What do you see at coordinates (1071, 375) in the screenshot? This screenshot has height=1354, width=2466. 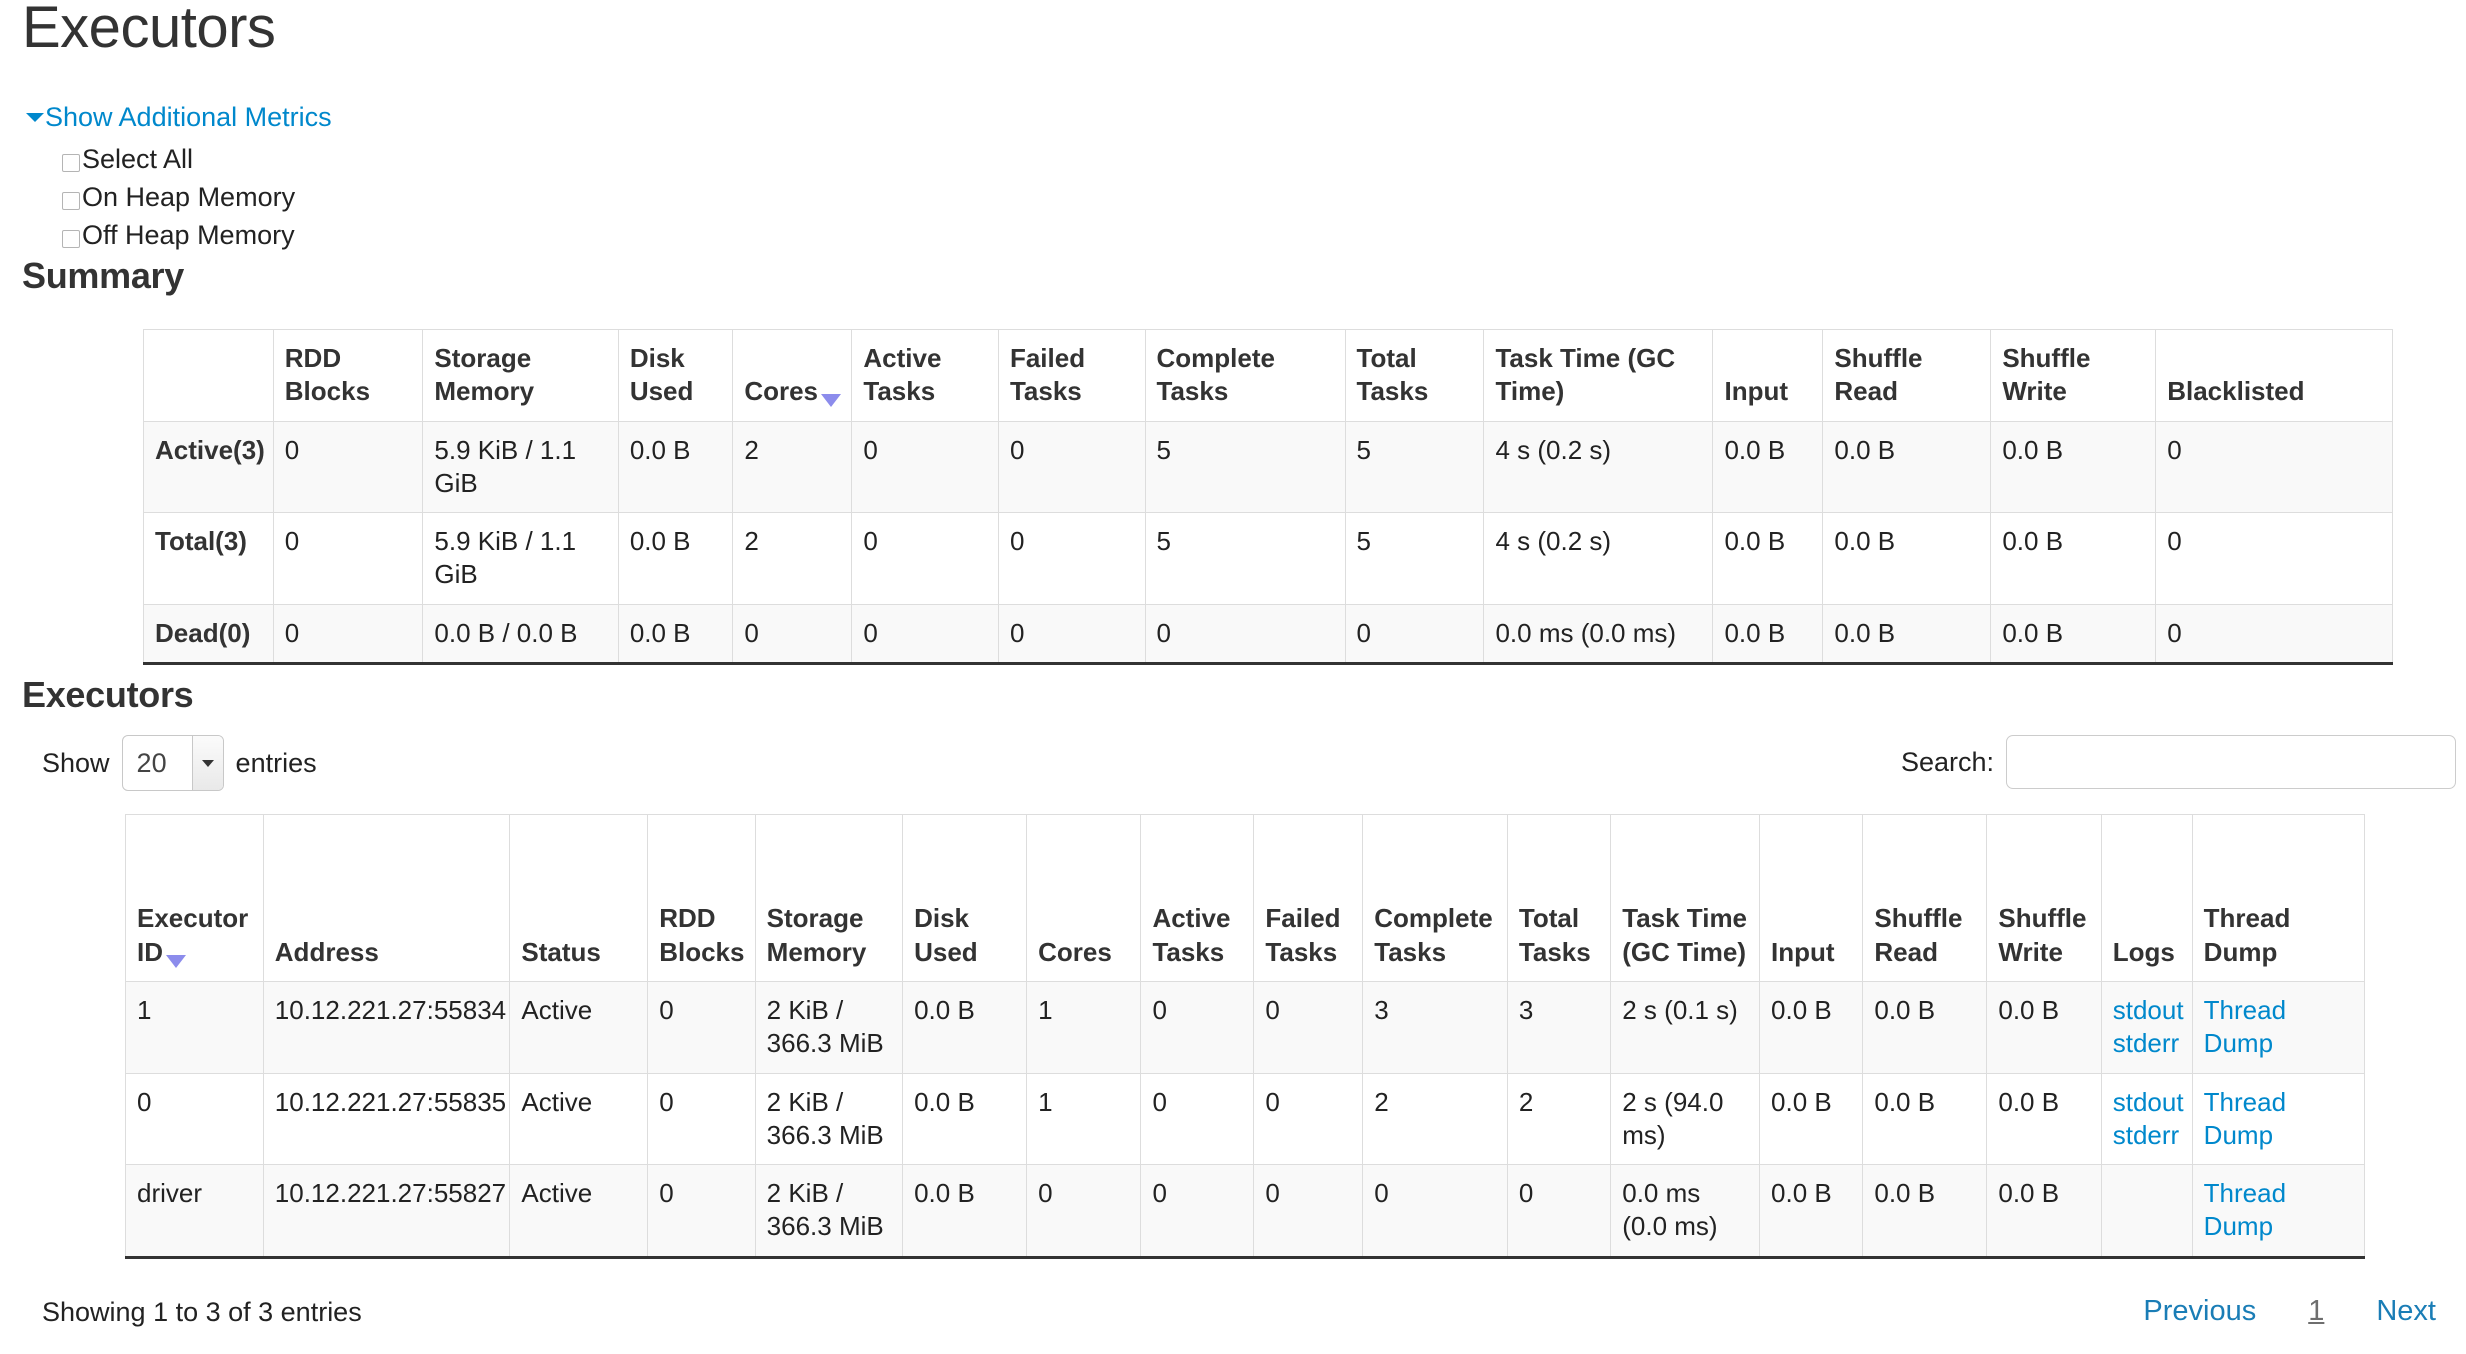 I see `summary-col-failed-tasks: Failed Tasks` at bounding box center [1071, 375].